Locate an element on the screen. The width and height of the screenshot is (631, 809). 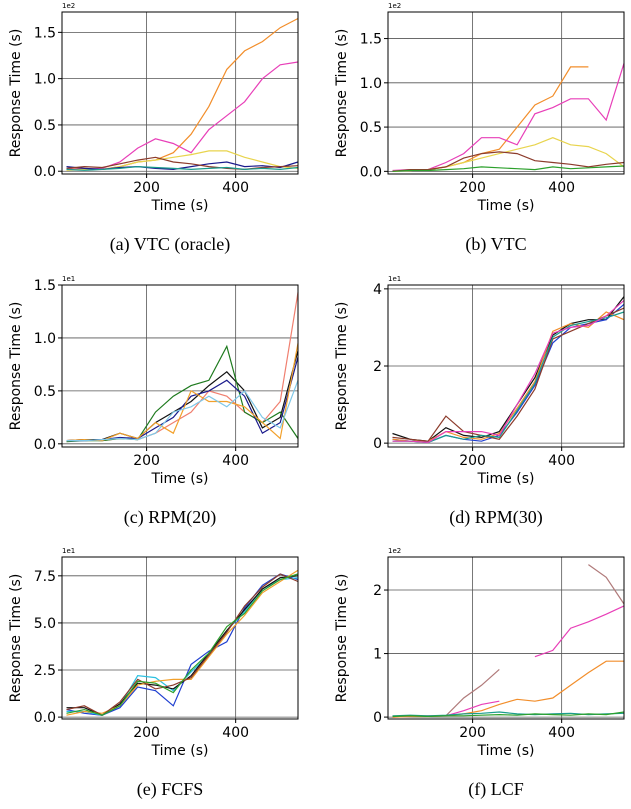
y-tick-label: 1 is located at coordinates (377, 655).